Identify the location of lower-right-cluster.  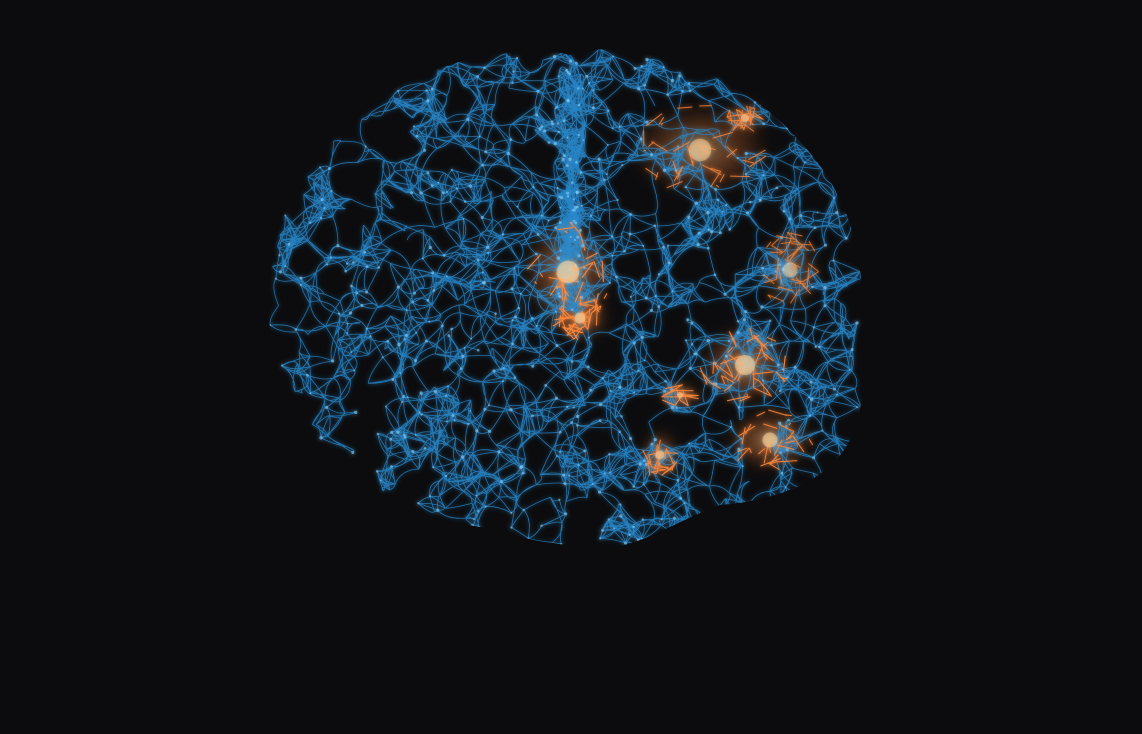
(680, 395).